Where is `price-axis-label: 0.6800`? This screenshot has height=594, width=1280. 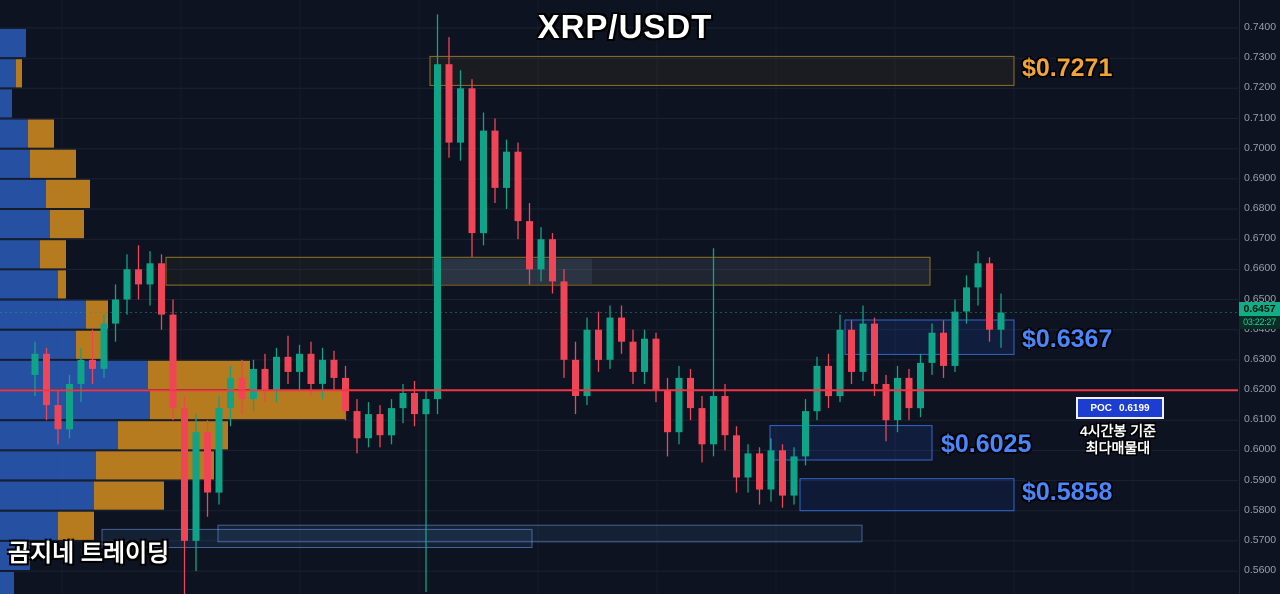
price-axis-label: 0.6800 is located at coordinates (1260, 208).